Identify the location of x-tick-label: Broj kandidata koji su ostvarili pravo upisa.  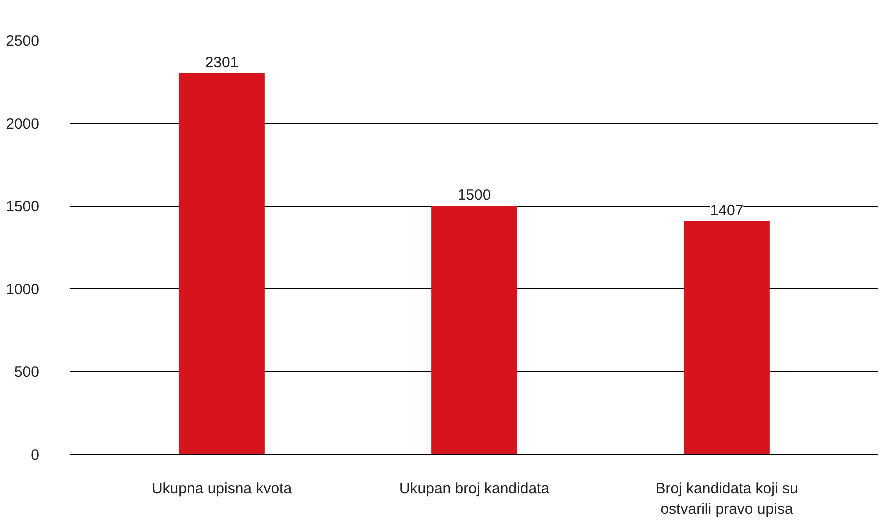
(727, 499).